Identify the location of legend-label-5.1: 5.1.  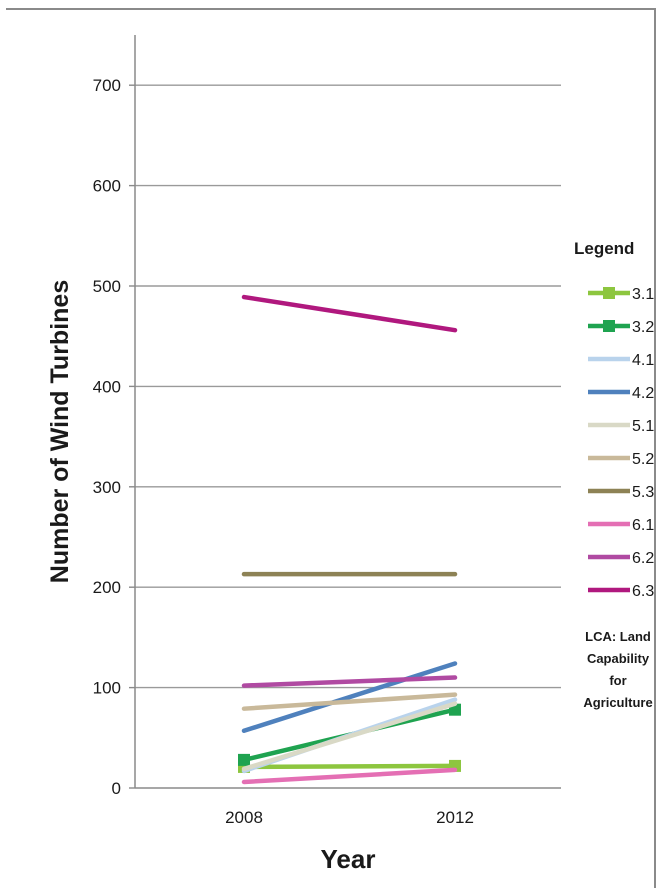
(643, 426).